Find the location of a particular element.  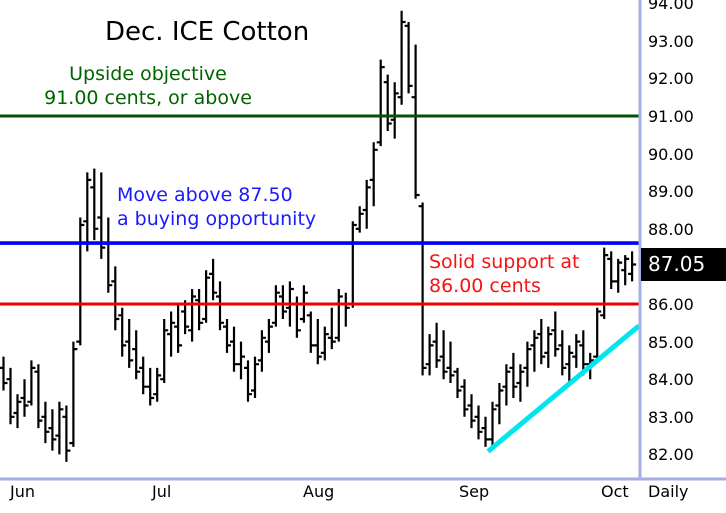

y-axis-tick-label: 83.00 is located at coordinates (671, 417).